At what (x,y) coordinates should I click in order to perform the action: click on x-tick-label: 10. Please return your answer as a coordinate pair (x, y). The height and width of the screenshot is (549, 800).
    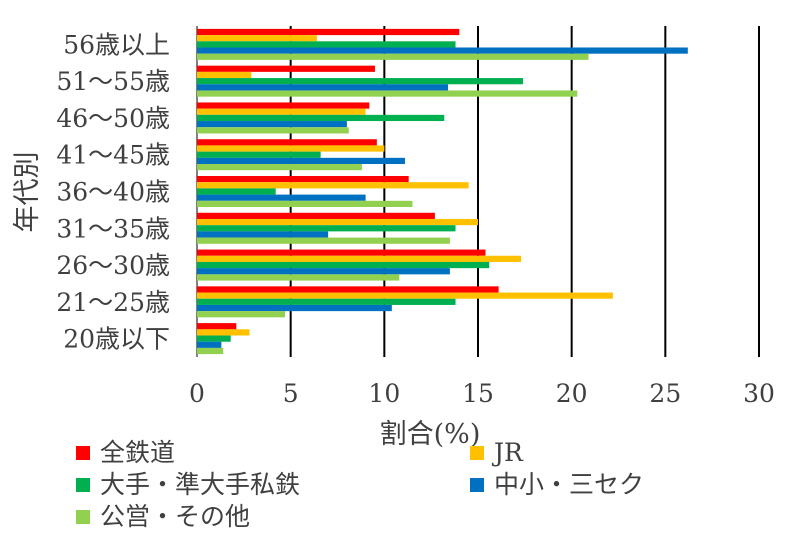
    Looking at the image, I should click on (384, 393).